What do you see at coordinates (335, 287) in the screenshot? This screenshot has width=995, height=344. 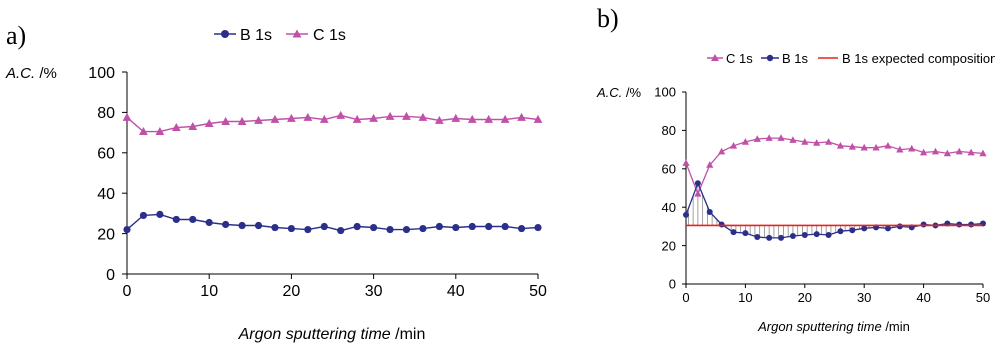 I see `panel-a-x-ticks: 0 10 20 30 40 50` at bounding box center [335, 287].